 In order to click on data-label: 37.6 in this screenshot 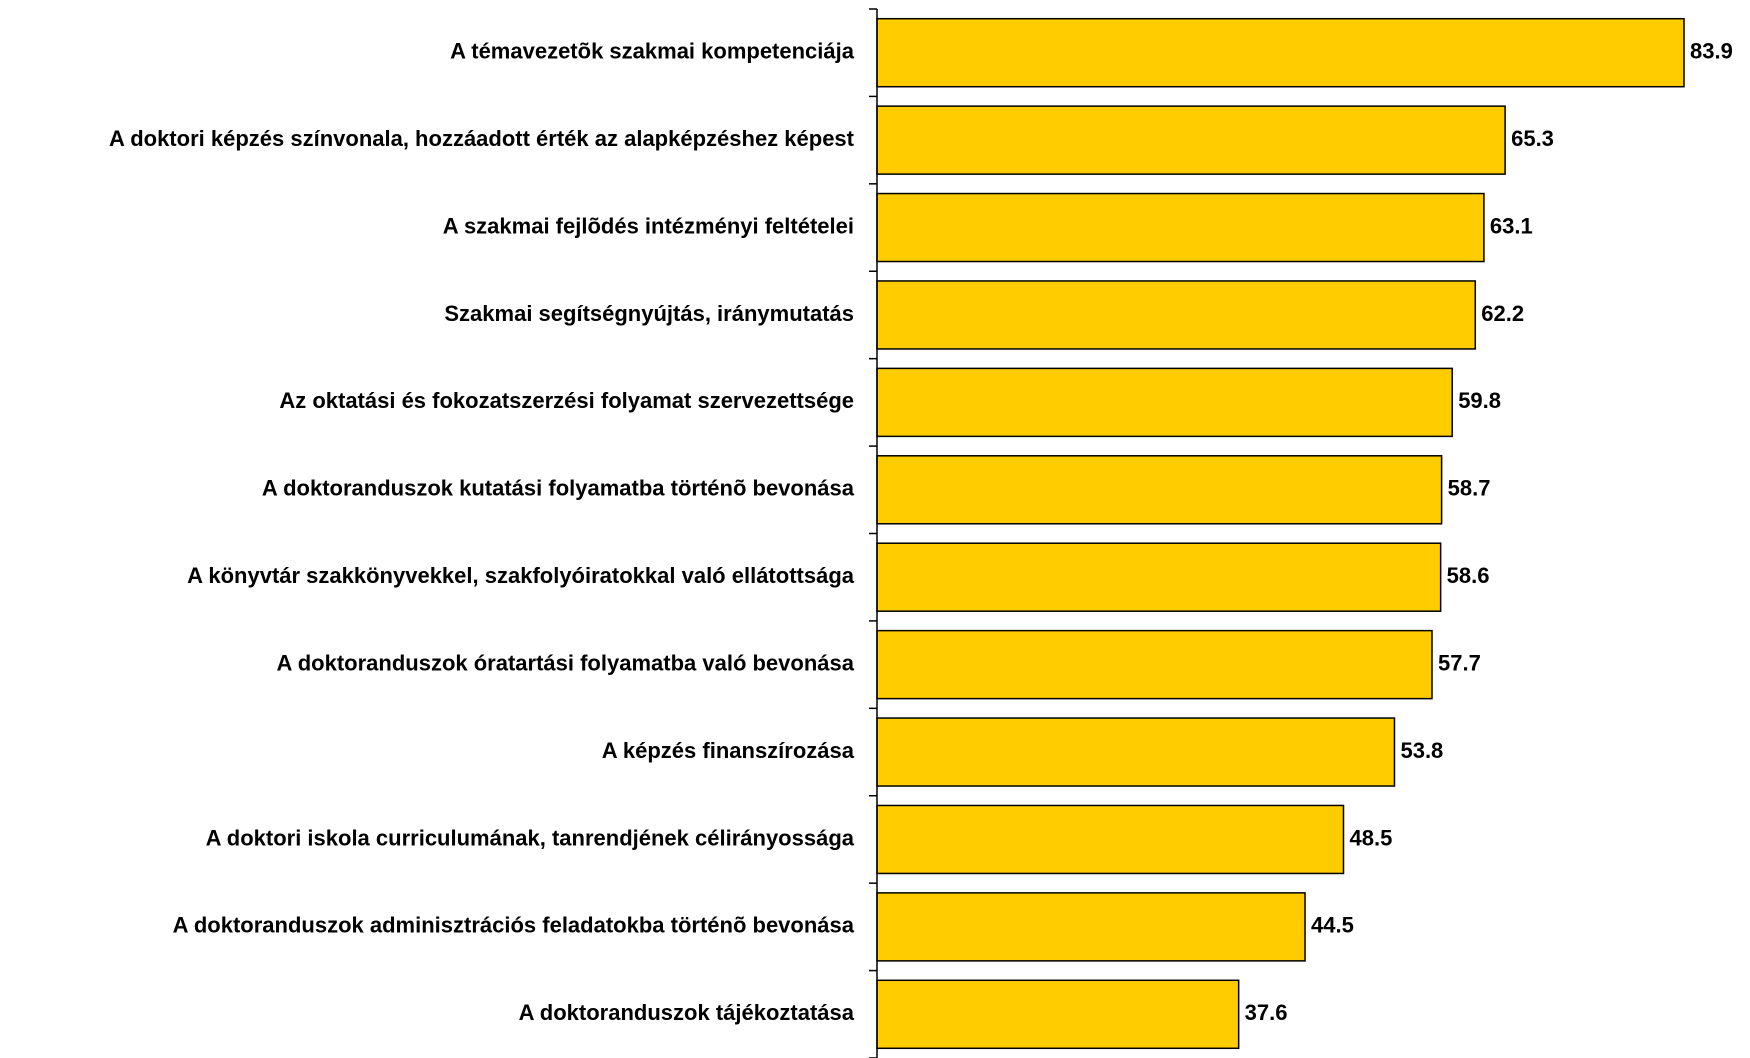, I will do `click(1266, 1012)`.